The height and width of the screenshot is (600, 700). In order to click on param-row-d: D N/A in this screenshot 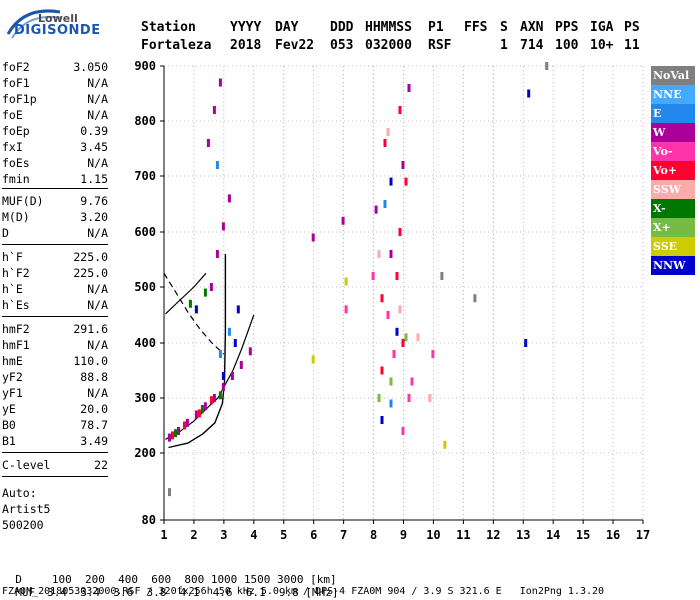, I will do `click(55, 234)`.